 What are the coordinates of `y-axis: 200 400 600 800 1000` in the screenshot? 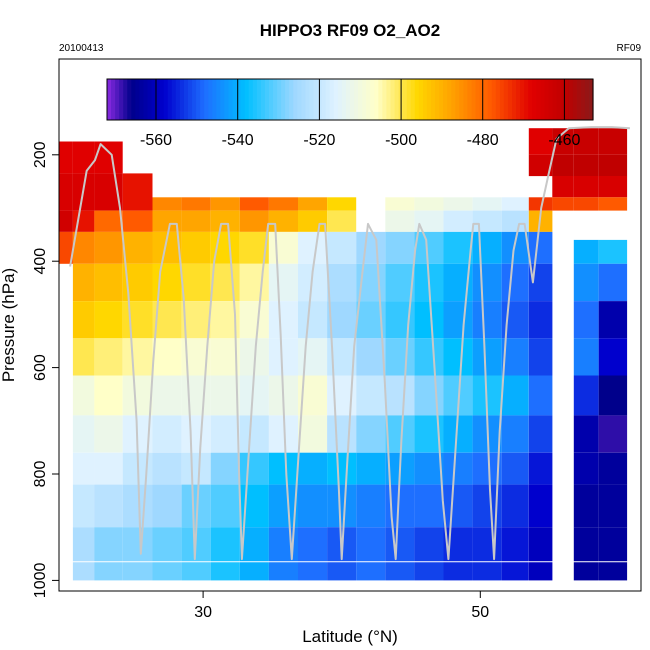 It's located at (46, 369).